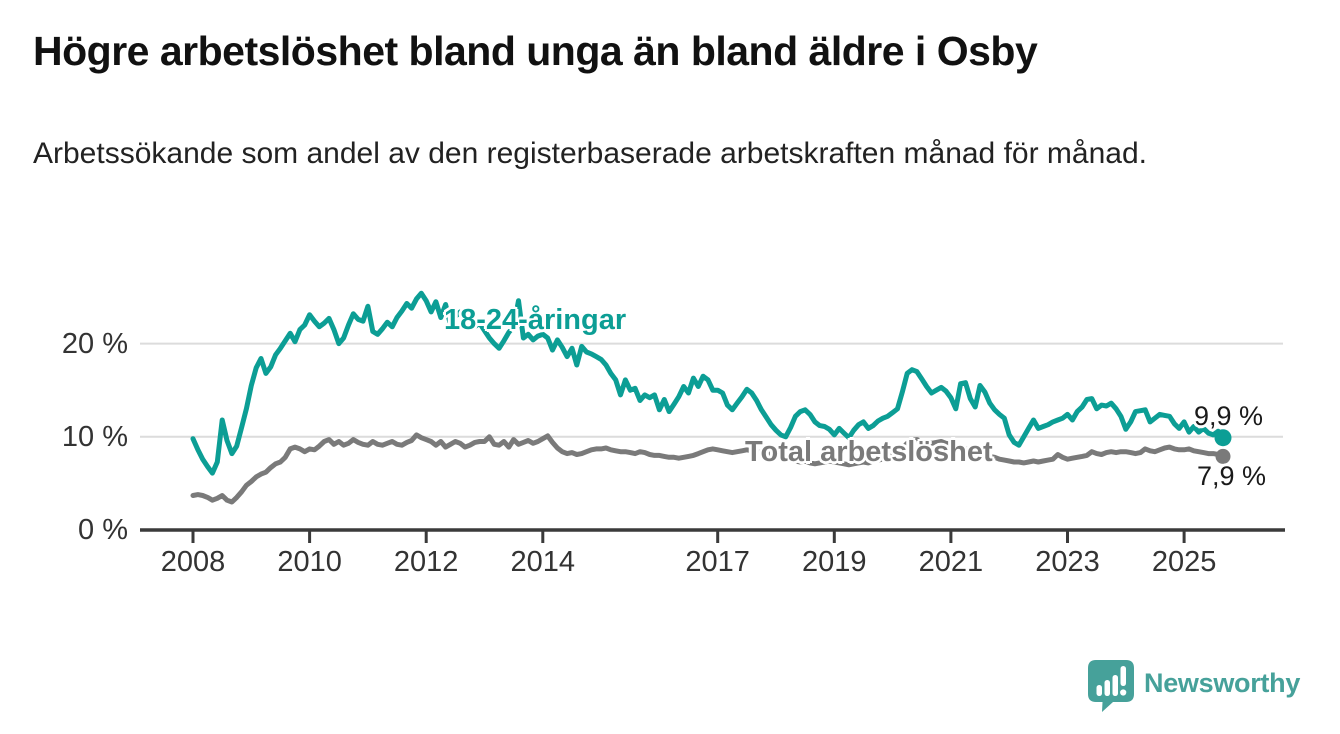 This screenshot has height=734, width=1340. I want to click on x-axis-label: 2010, so click(309, 562).